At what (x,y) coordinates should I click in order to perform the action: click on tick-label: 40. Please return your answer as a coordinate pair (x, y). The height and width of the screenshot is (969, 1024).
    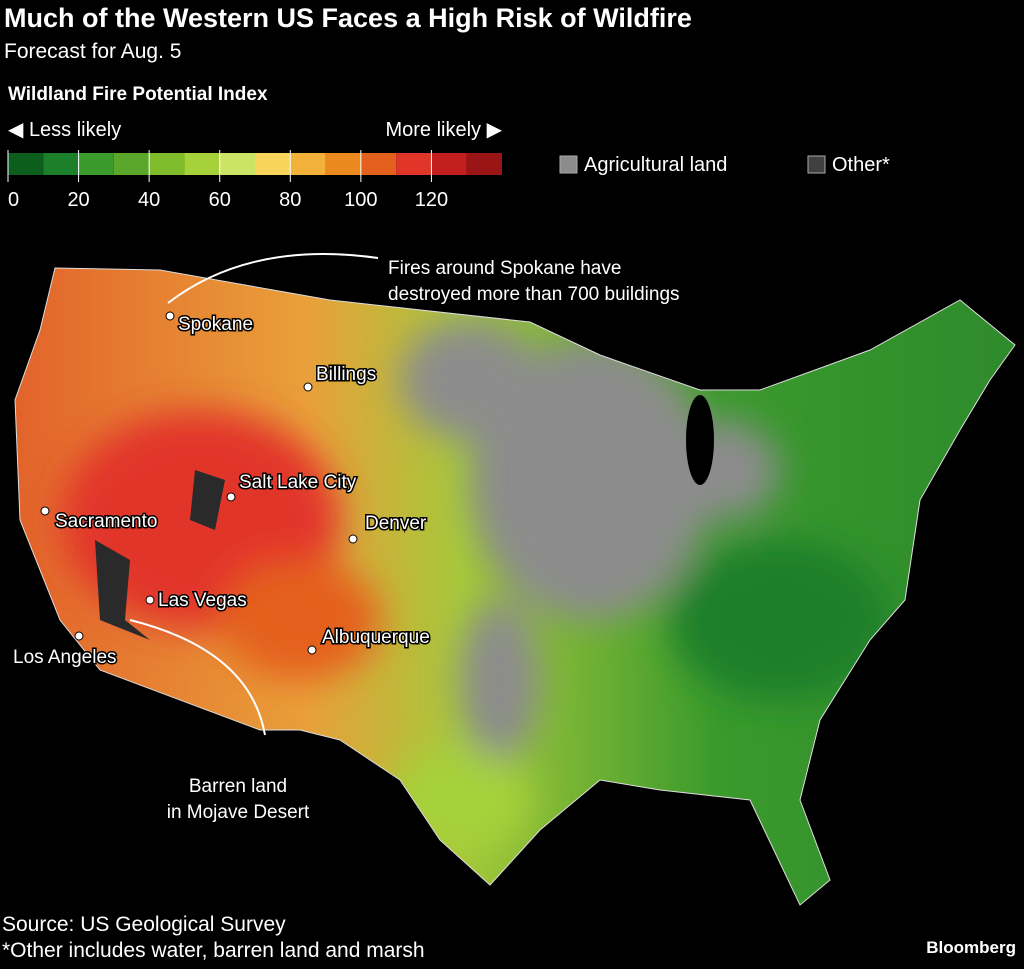
    Looking at the image, I should click on (149, 200).